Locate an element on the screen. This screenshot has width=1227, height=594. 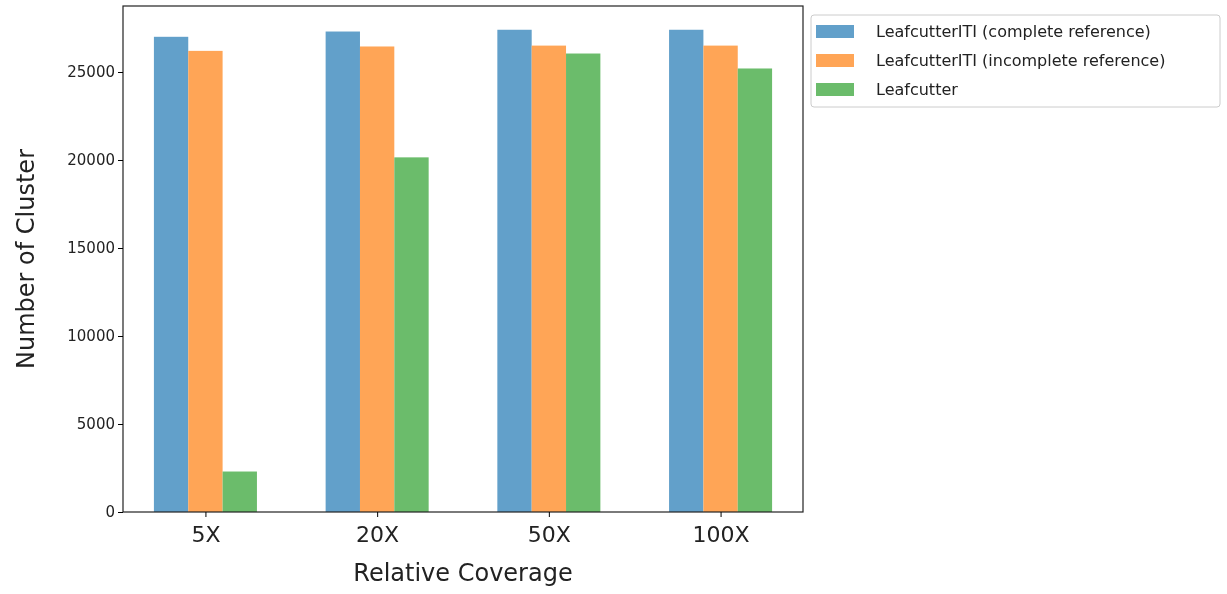
x-tick-label: 5X is located at coordinates (206, 534).